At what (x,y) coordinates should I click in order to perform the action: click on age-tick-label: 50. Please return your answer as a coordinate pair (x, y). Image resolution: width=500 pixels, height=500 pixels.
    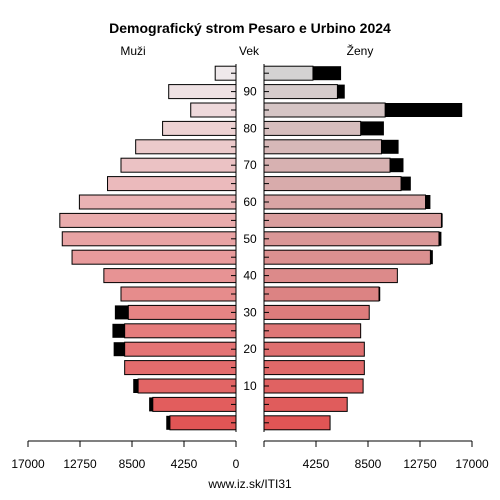
    Looking at the image, I should click on (250, 239).